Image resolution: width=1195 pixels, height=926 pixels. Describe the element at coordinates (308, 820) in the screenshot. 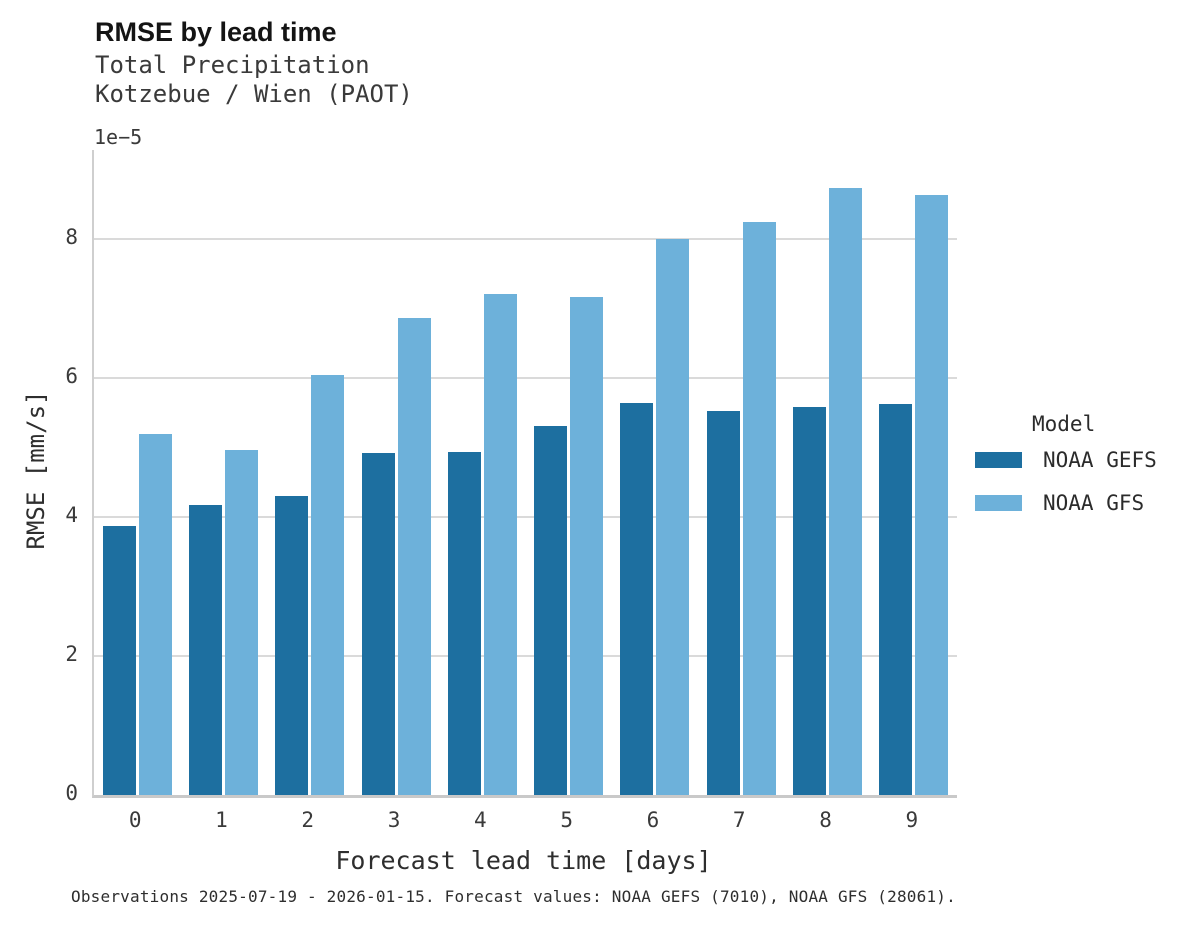

I see `x-tick-2: 2` at that location.